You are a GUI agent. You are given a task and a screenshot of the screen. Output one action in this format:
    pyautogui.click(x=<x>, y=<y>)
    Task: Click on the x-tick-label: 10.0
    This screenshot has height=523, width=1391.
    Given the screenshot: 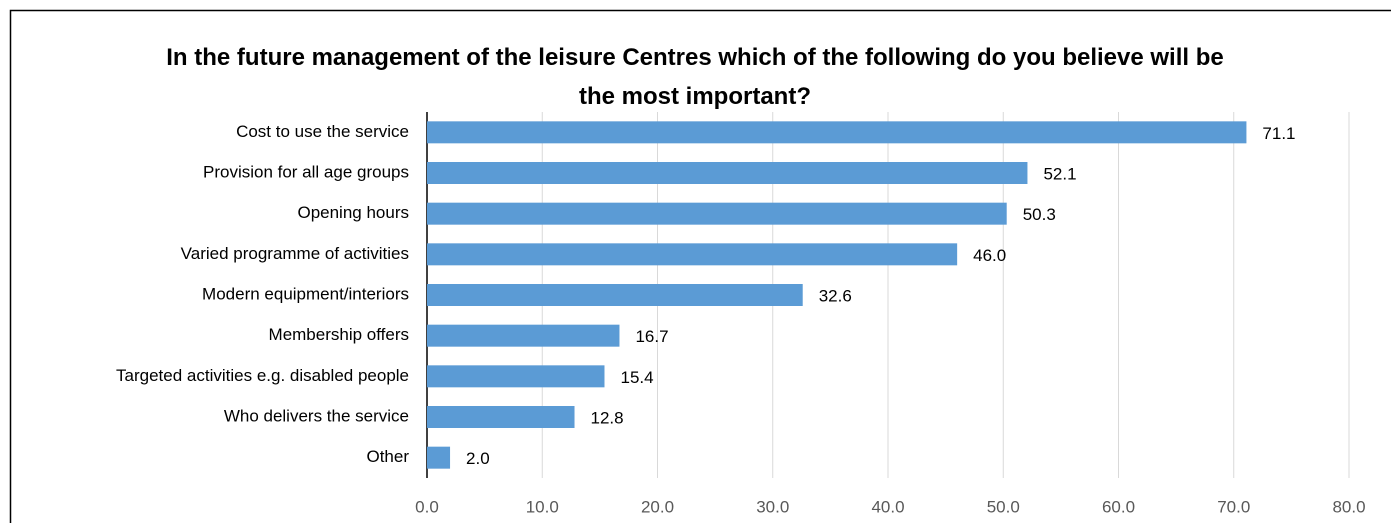 What is the action you would take?
    pyautogui.click(x=542, y=506)
    